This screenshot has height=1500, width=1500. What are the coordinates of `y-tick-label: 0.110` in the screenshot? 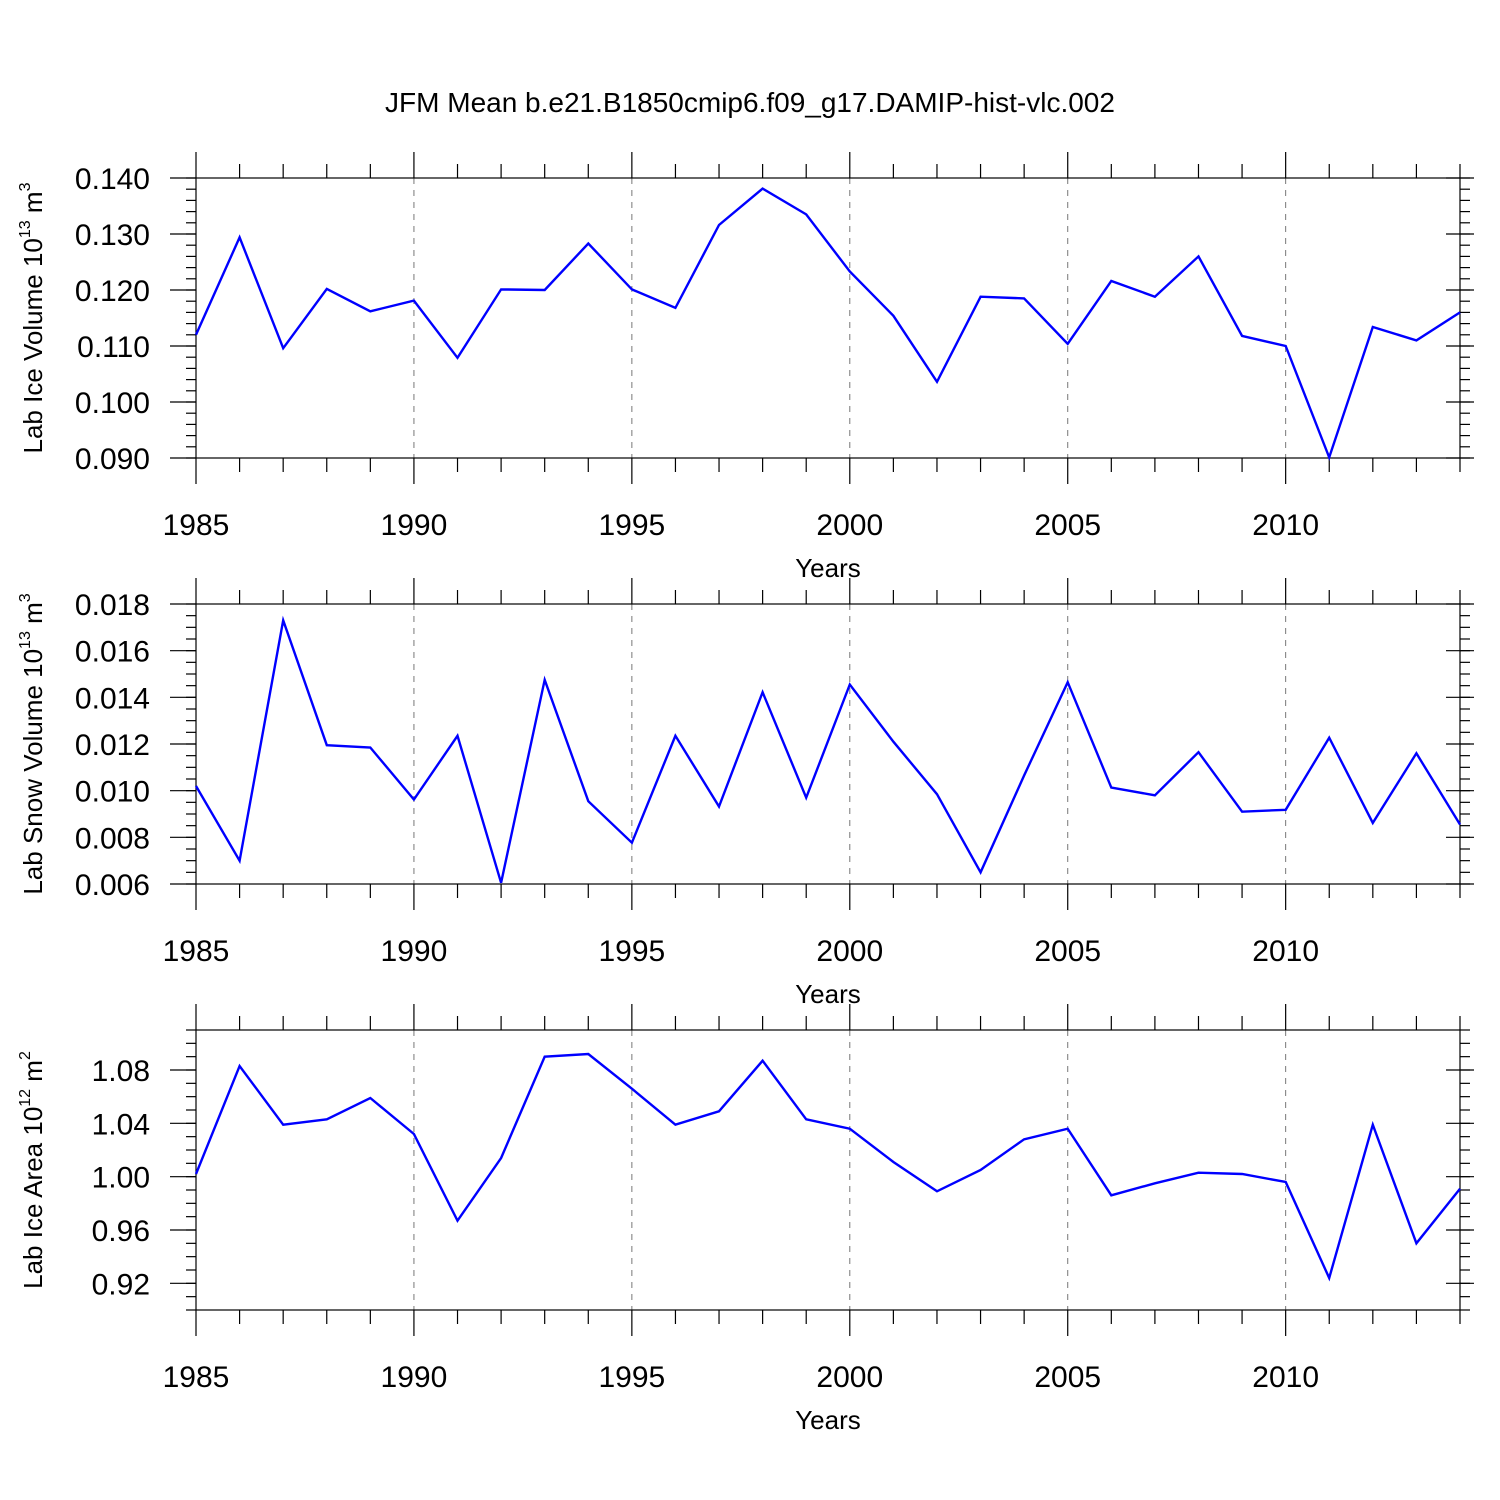 It's located at (113, 347).